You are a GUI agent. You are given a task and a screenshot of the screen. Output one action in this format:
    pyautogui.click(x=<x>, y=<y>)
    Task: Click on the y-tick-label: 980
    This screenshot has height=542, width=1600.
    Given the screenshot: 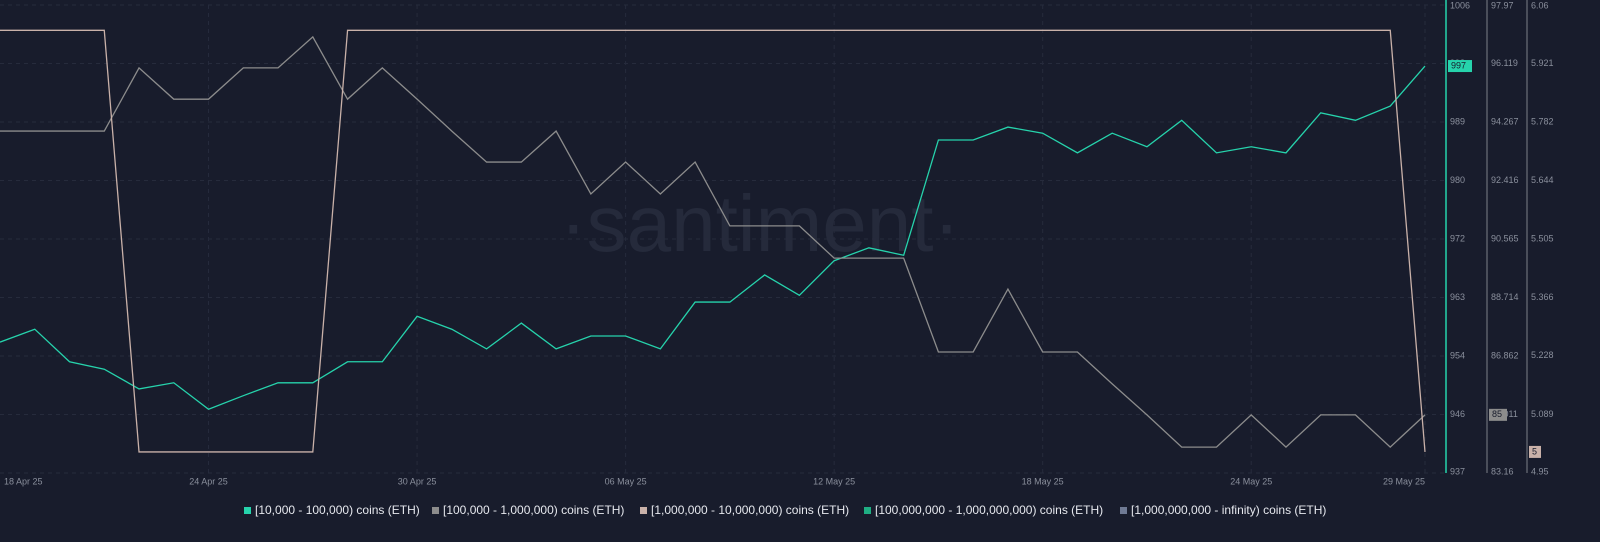 What is the action you would take?
    pyautogui.click(x=1457, y=180)
    